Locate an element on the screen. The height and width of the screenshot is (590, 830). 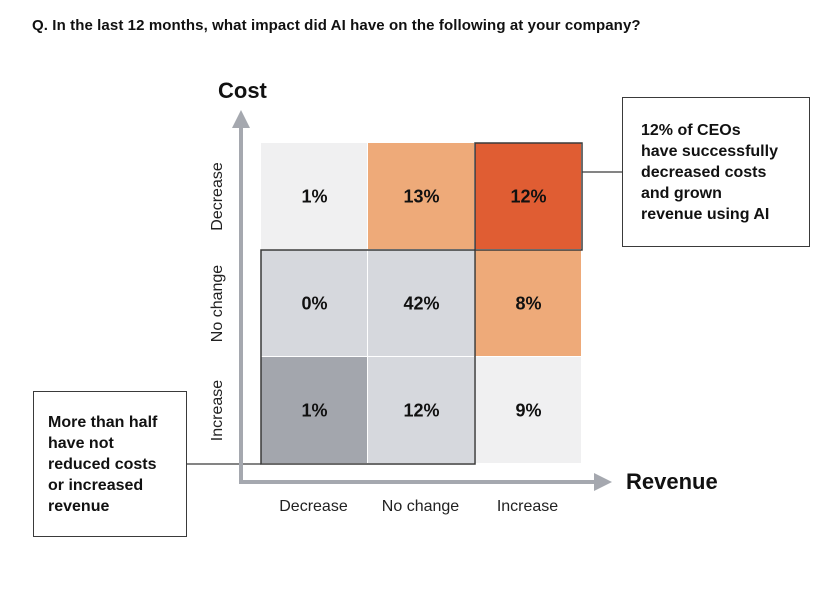
cell-value-label: 13% is located at coordinates (421, 197).